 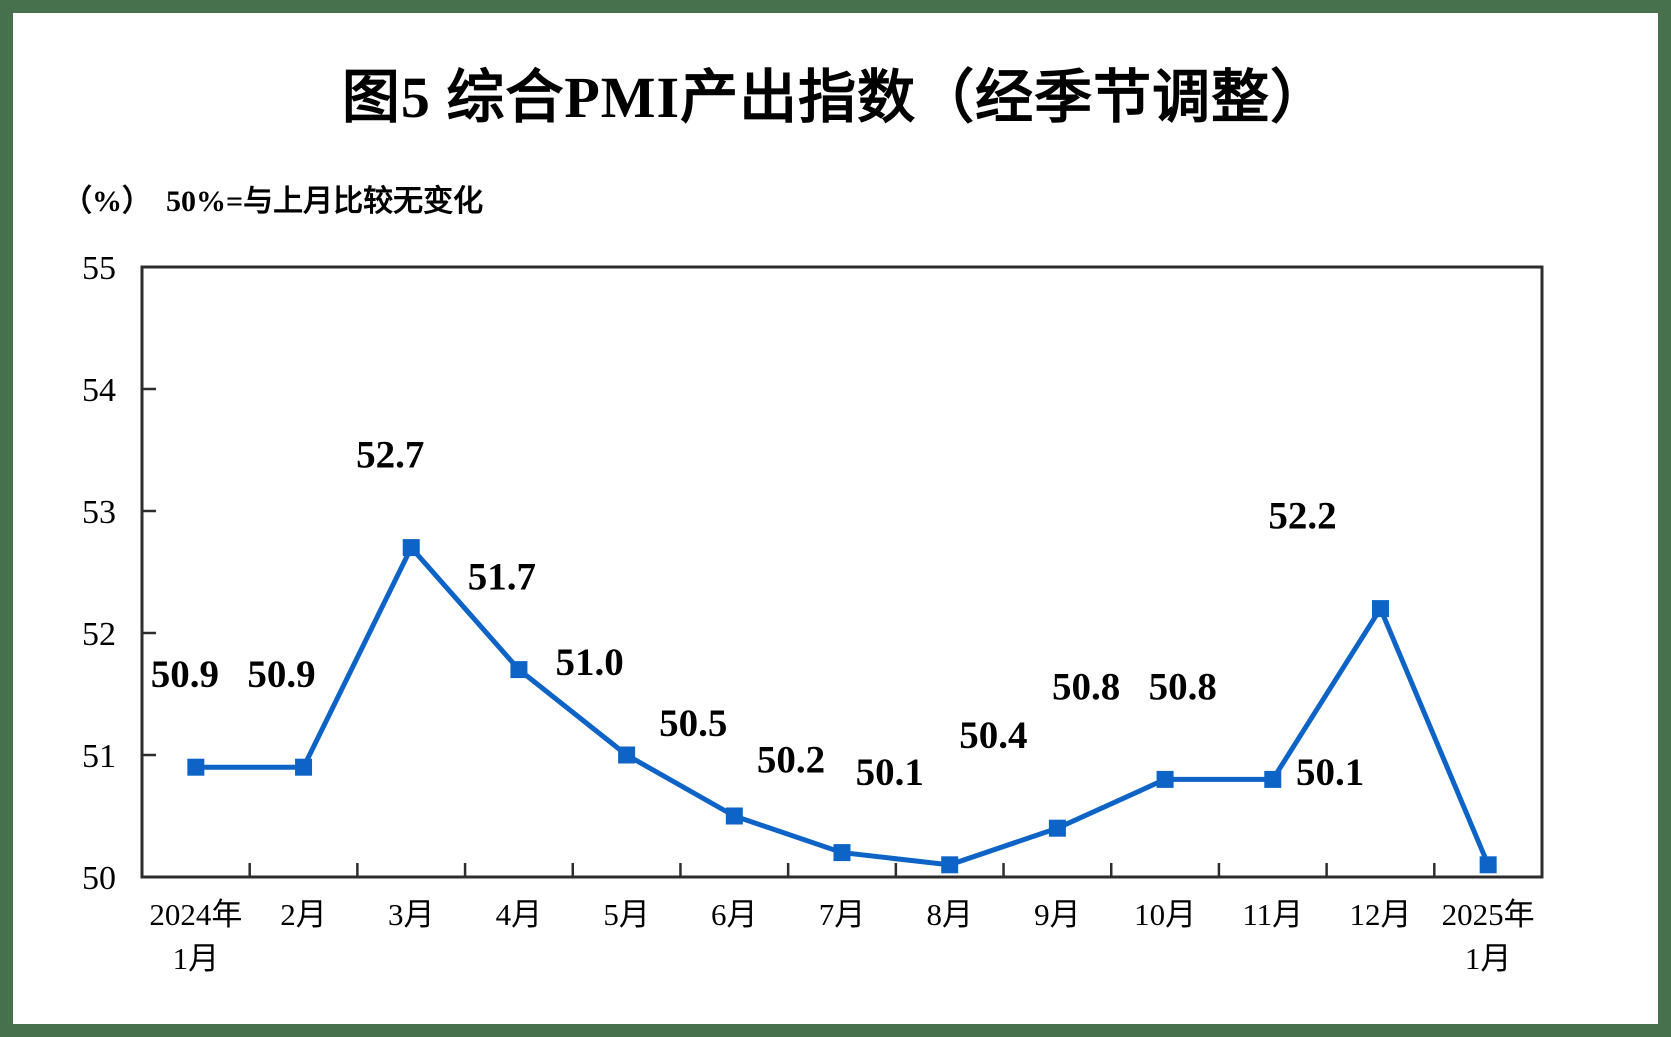 I want to click on x-tick-label: 2025年 1月, so click(x=1488, y=936).